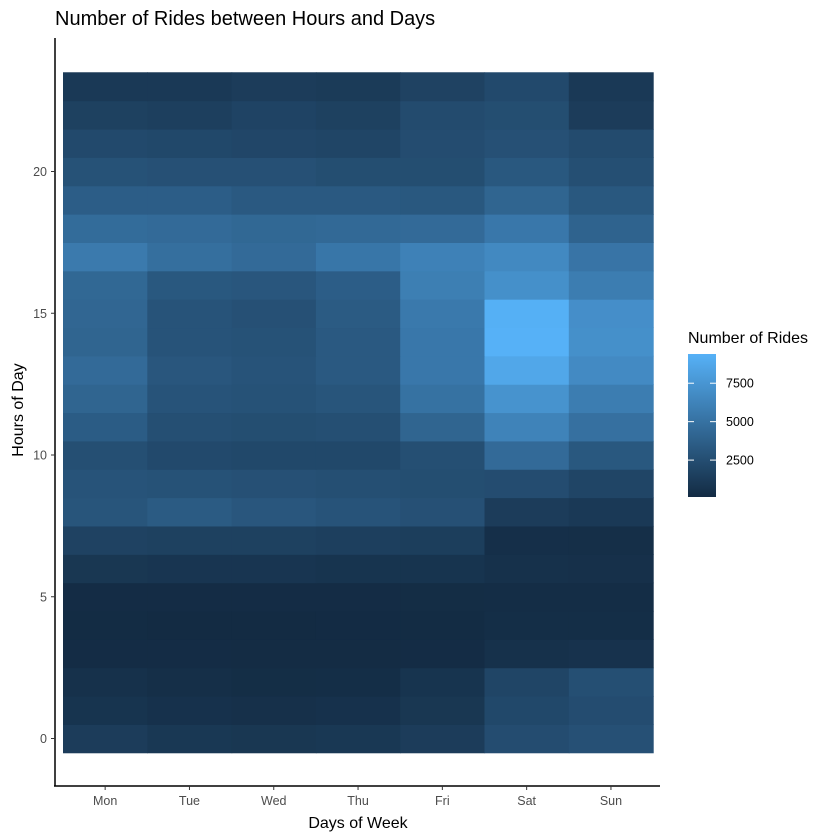 The image size is (840, 840). Describe the element at coordinates (190, 512) in the screenshot. I see `heatmap-cell-tue-h8` at that location.